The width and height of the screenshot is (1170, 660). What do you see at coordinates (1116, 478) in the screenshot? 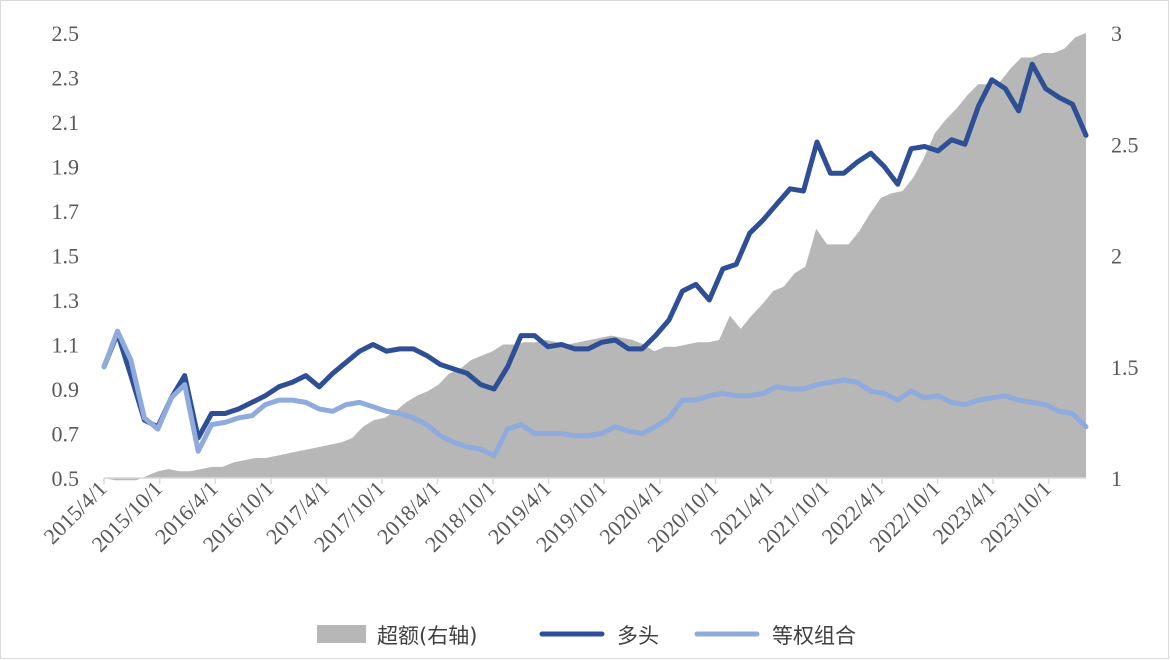
I see `right-y-tick-label: 1` at bounding box center [1116, 478].